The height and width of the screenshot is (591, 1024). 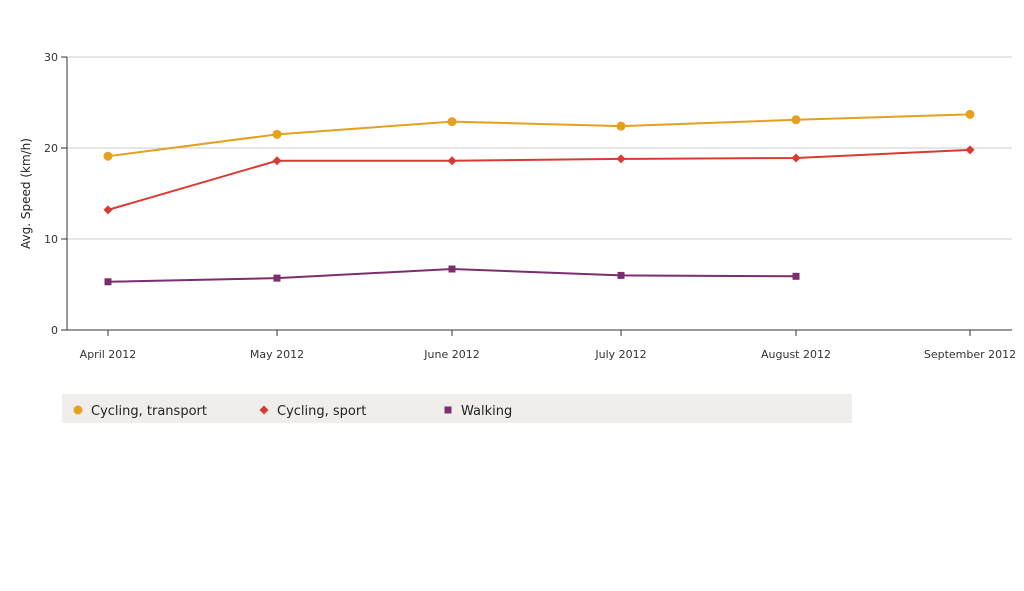 I want to click on x-tick-label: July 2012, so click(x=620, y=354).